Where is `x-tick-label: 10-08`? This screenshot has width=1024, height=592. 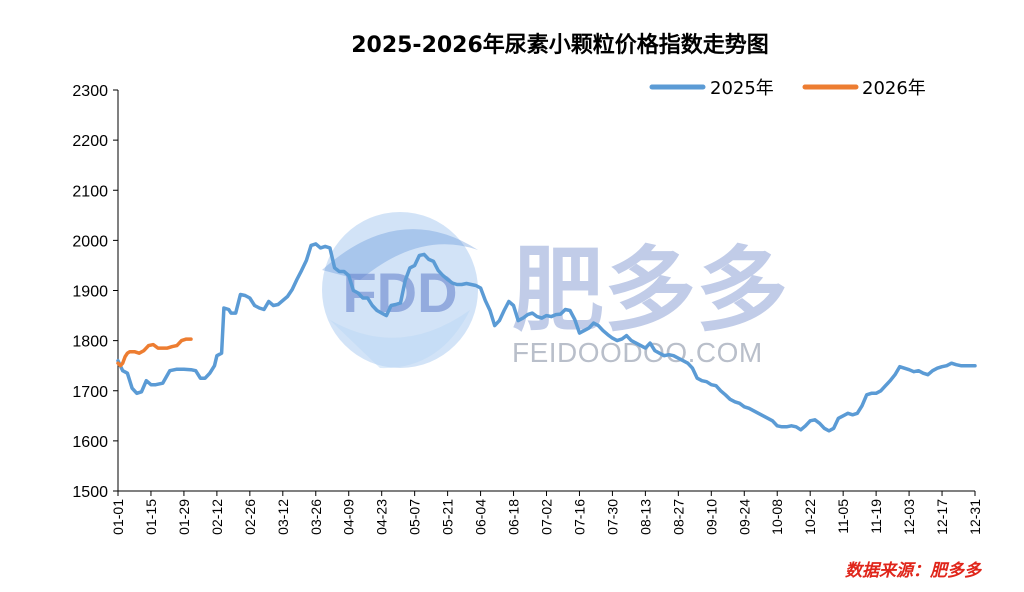 x-tick-label: 10-08 is located at coordinates (777, 517).